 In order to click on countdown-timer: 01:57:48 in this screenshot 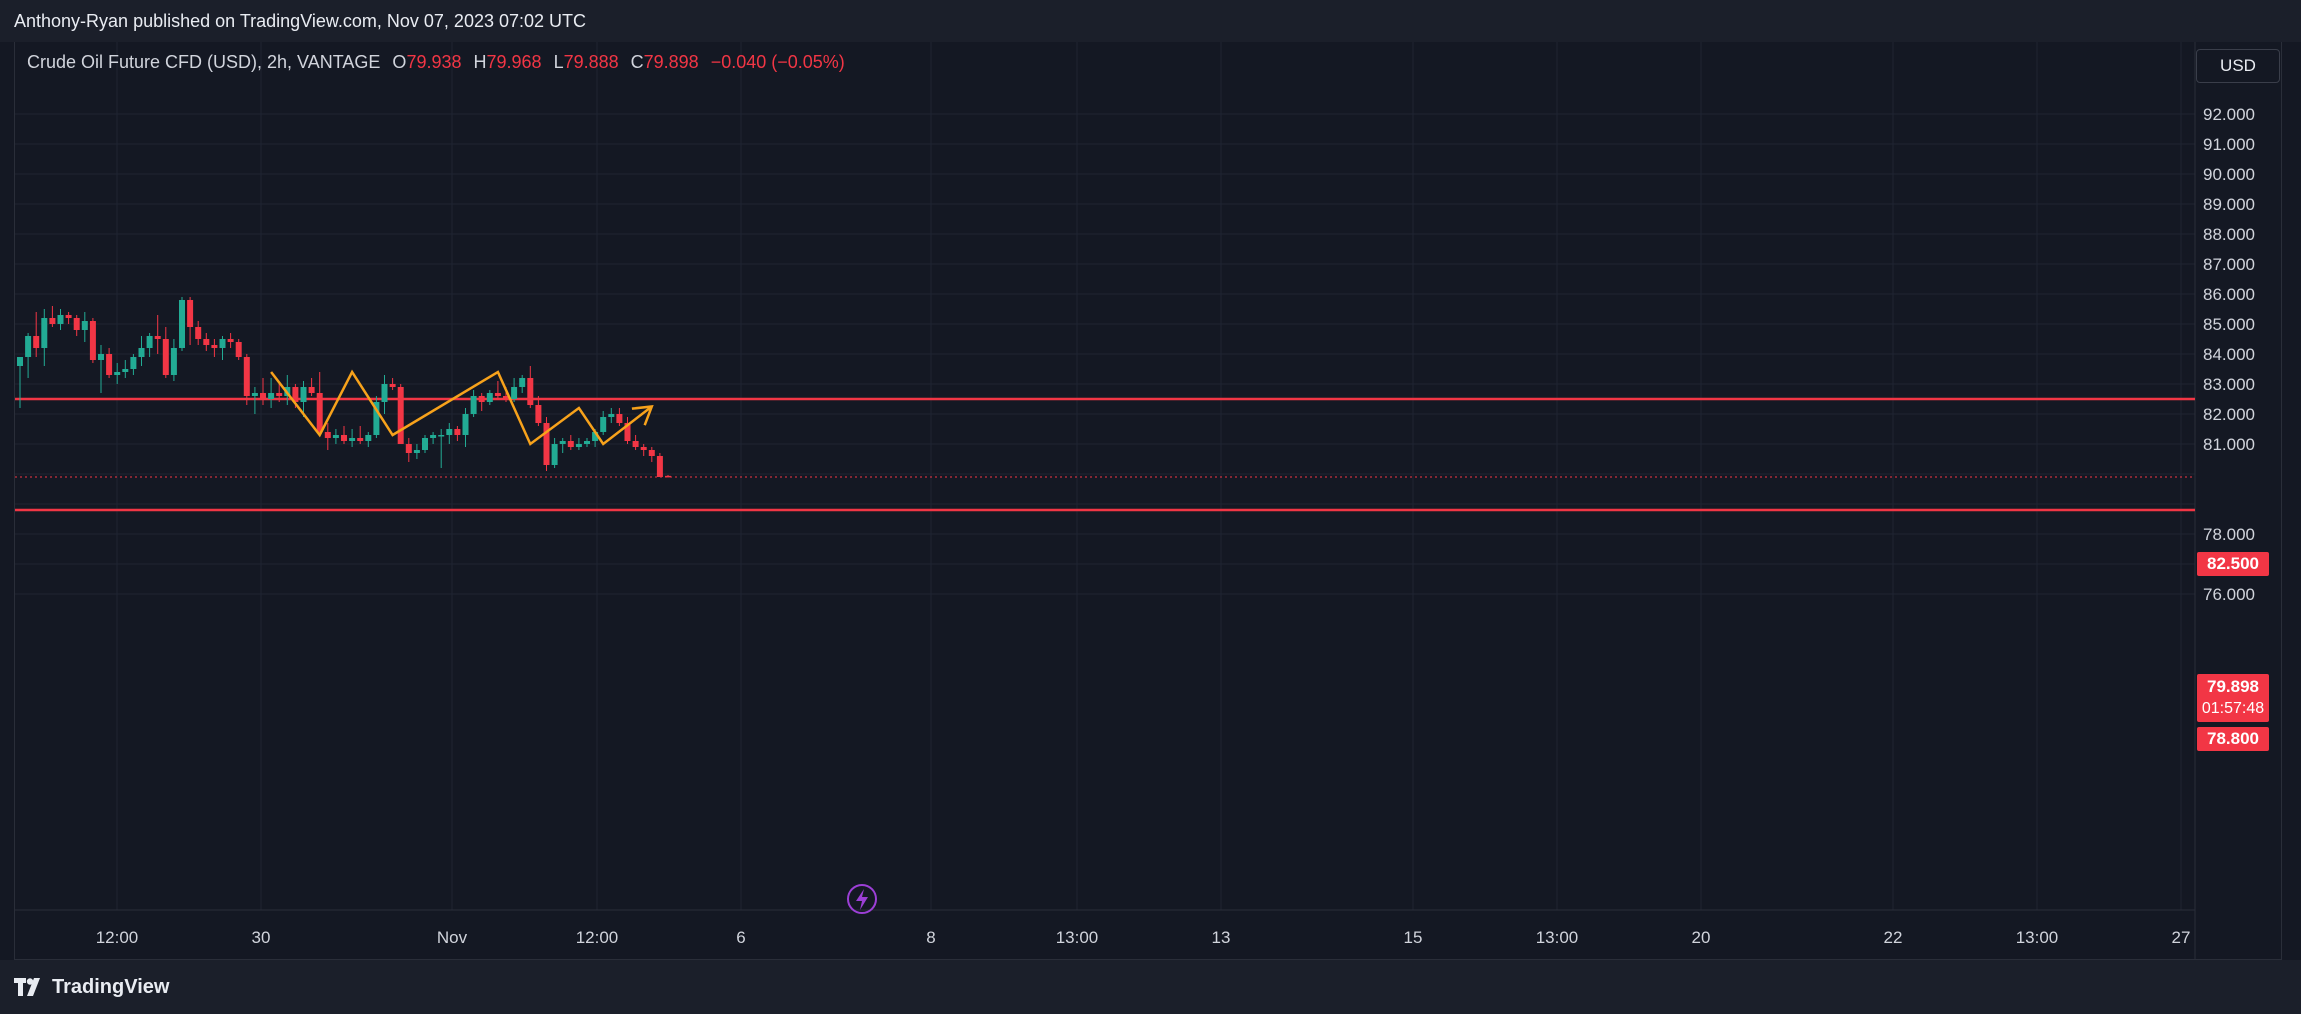, I will do `click(2233, 708)`.